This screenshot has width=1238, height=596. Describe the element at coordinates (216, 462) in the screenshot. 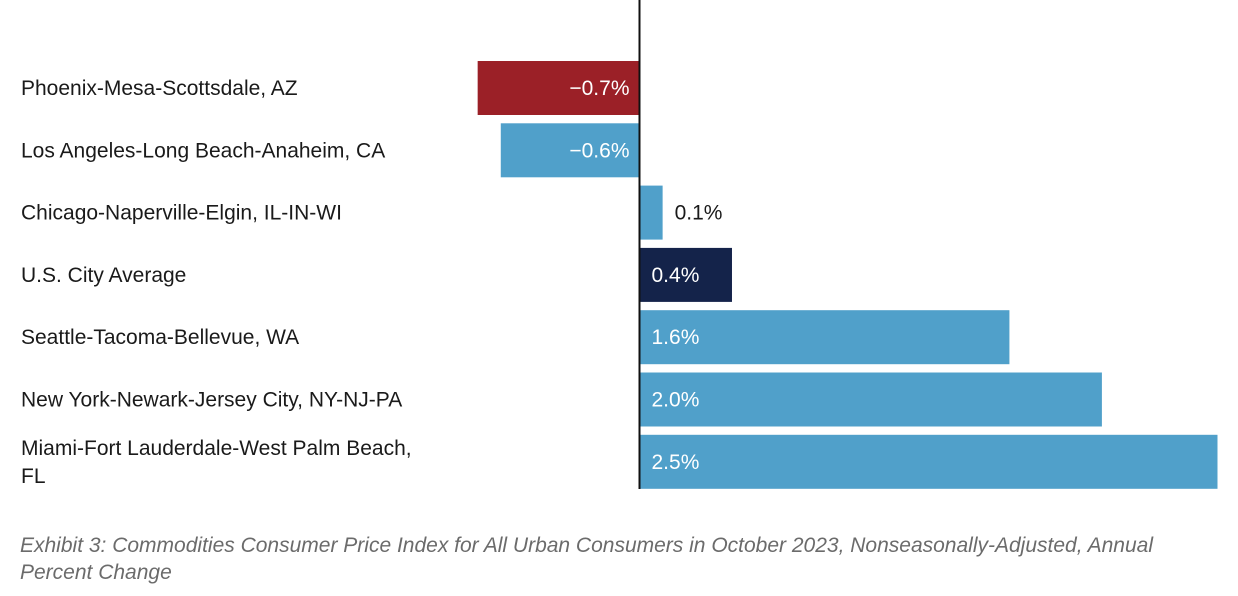

I see `category-label: Miami-Fort Lauderdale-West Palm Beach, FL` at that location.